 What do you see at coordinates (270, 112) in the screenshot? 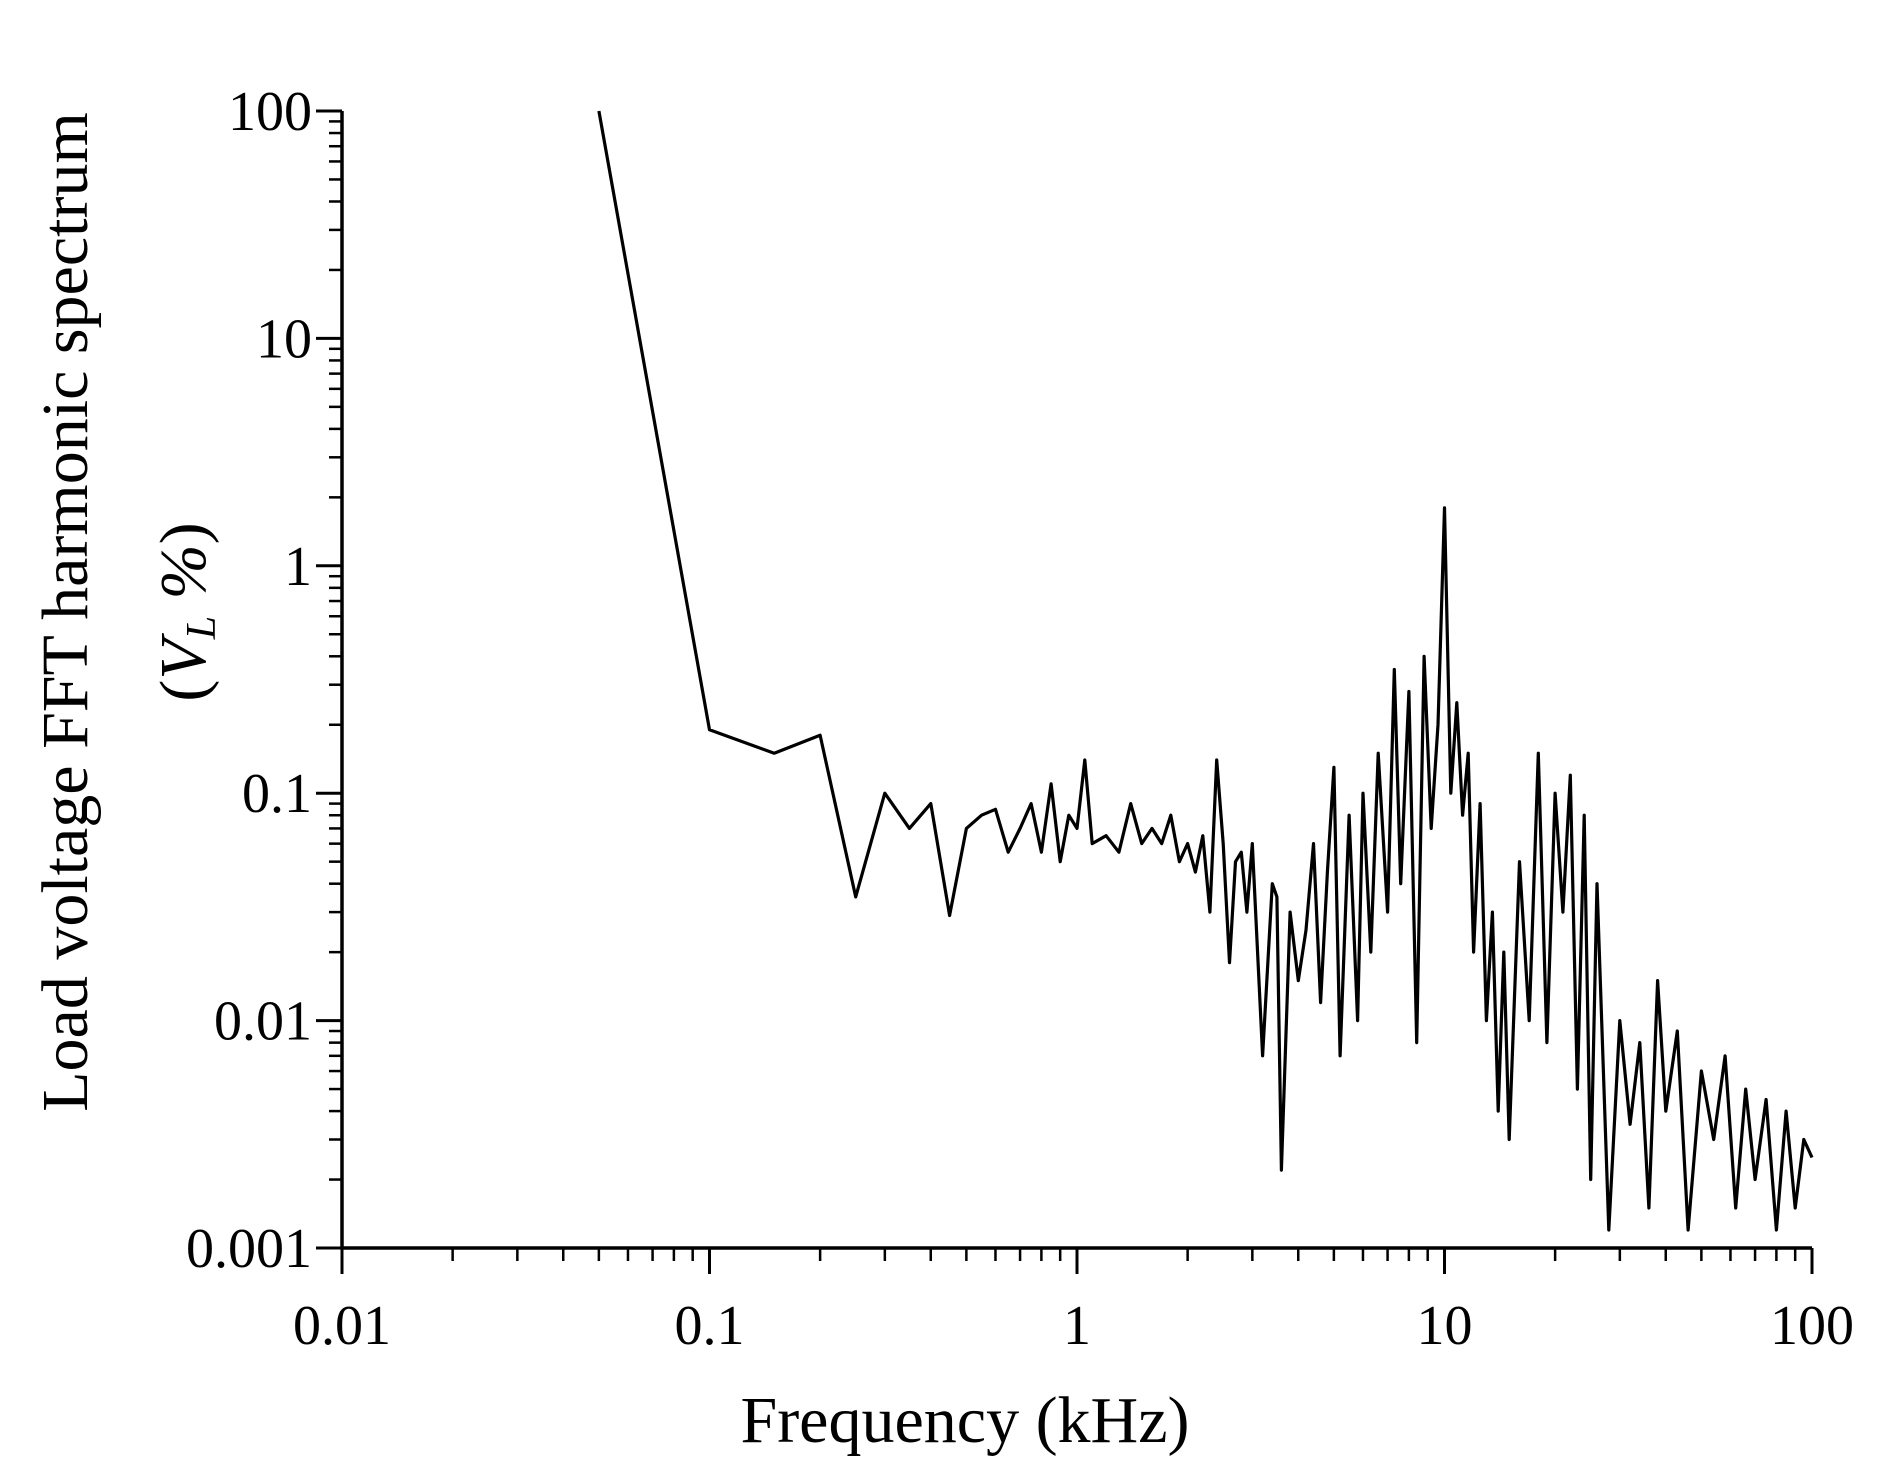
I see `y-tick-label: 100` at bounding box center [270, 112].